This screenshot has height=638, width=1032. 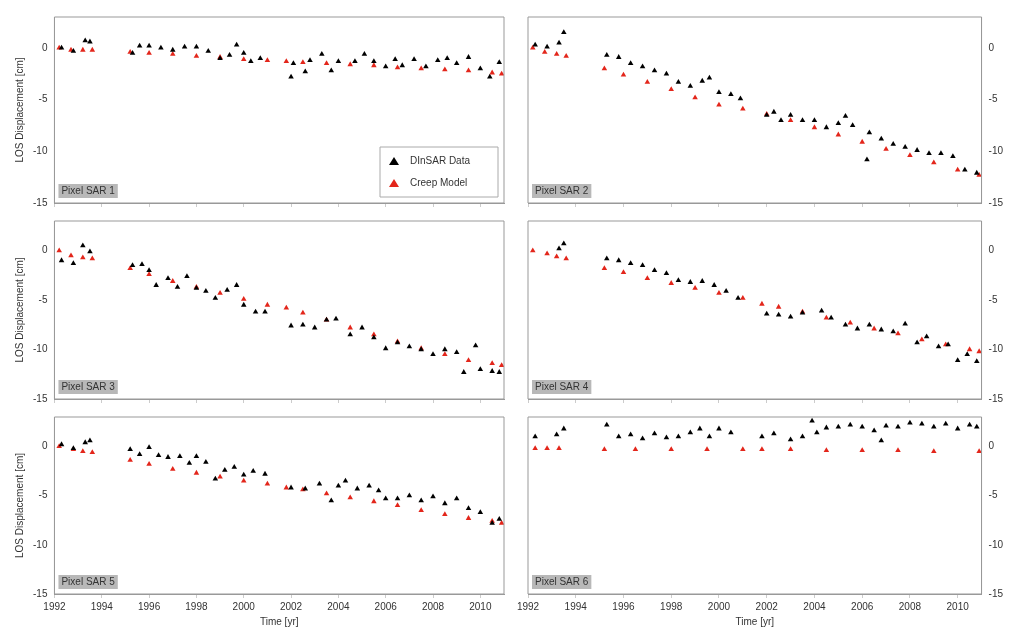 I want to click on annotation: Pixel SAR 5, so click(x=88, y=581).